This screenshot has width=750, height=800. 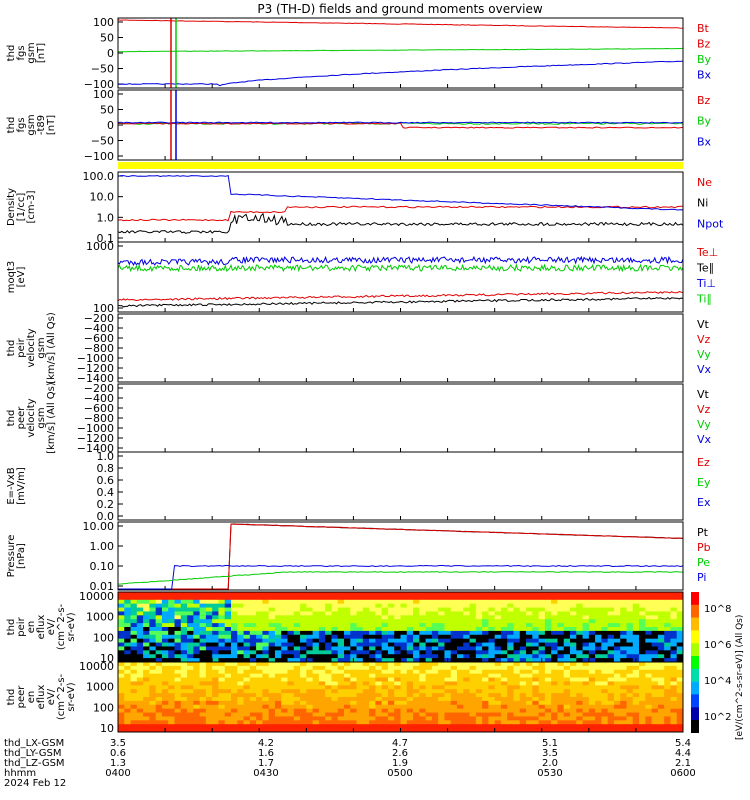 What do you see at coordinates (102, 586) in the screenshot?
I see `ytick-label: 0.01` at bounding box center [102, 586].